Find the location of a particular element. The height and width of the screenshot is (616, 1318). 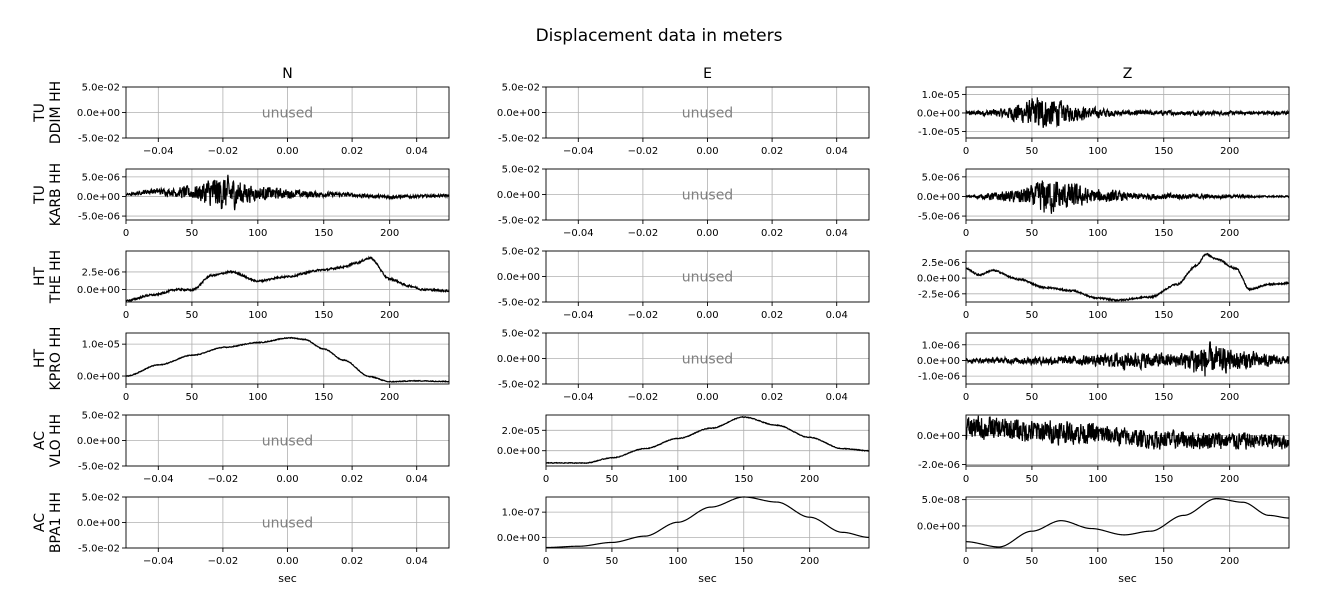

row-label-station: BPA1 HH is located at coordinates (56, 522).